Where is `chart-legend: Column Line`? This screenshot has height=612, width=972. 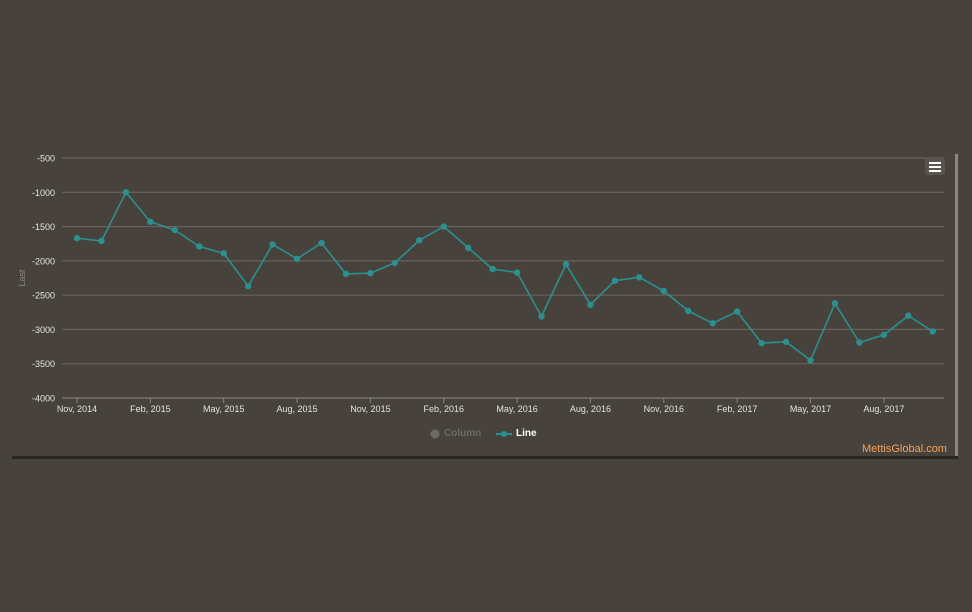 chart-legend: Column Line is located at coordinates (486, 434).